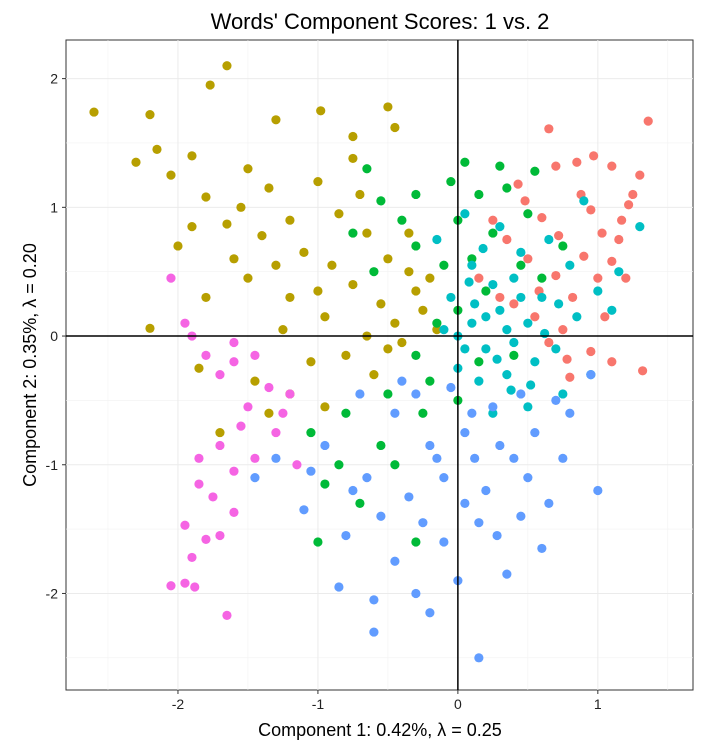 This screenshot has width=705, height=749. What do you see at coordinates (54, 336) in the screenshot?
I see `y-tick-label: 0` at bounding box center [54, 336].